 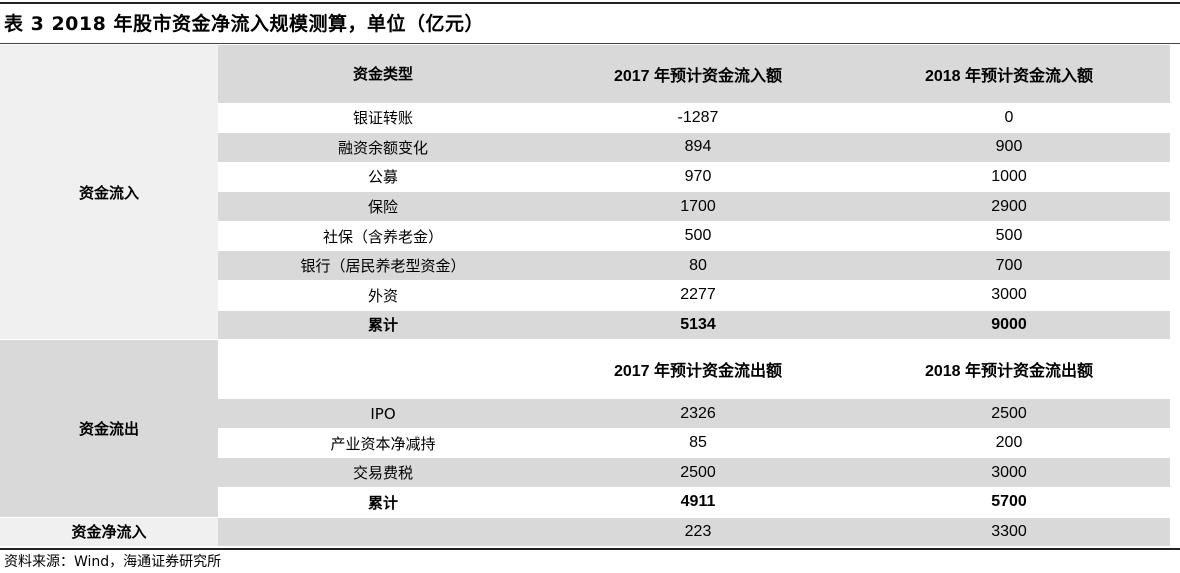 I want to click on table-row: 社保（含养老金） 500 500, so click(x=585, y=236).